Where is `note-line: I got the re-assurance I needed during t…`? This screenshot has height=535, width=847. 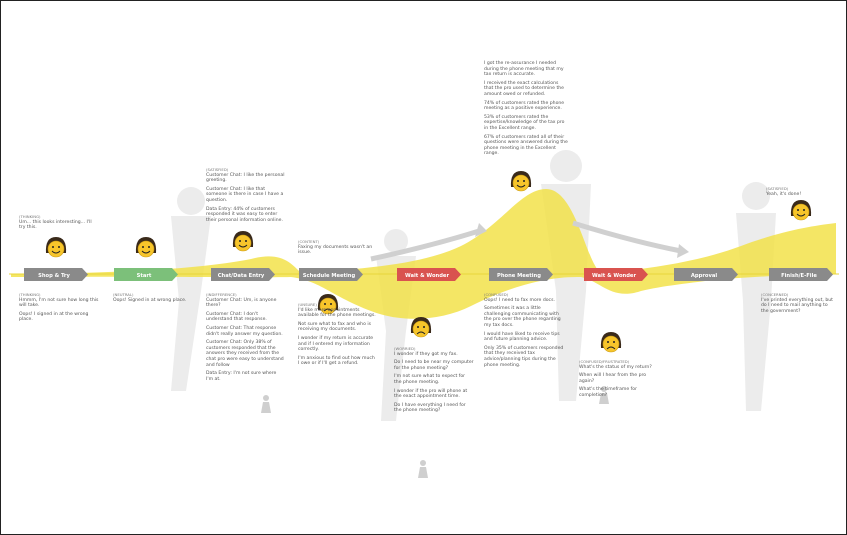 note-line: I got the re-assurance I needed during t… is located at coordinates (524, 69).